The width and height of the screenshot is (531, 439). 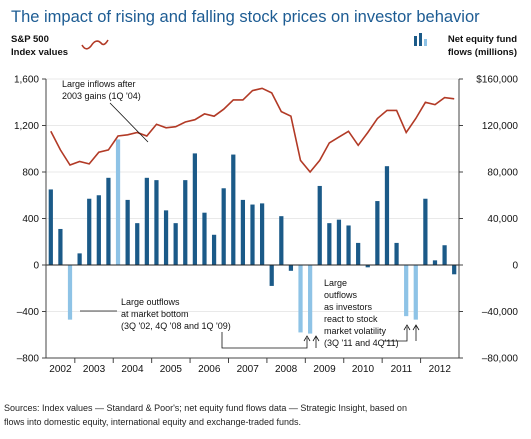 I want to click on annotation-outflows2-line3: as investors, so click(x=348, y=307).